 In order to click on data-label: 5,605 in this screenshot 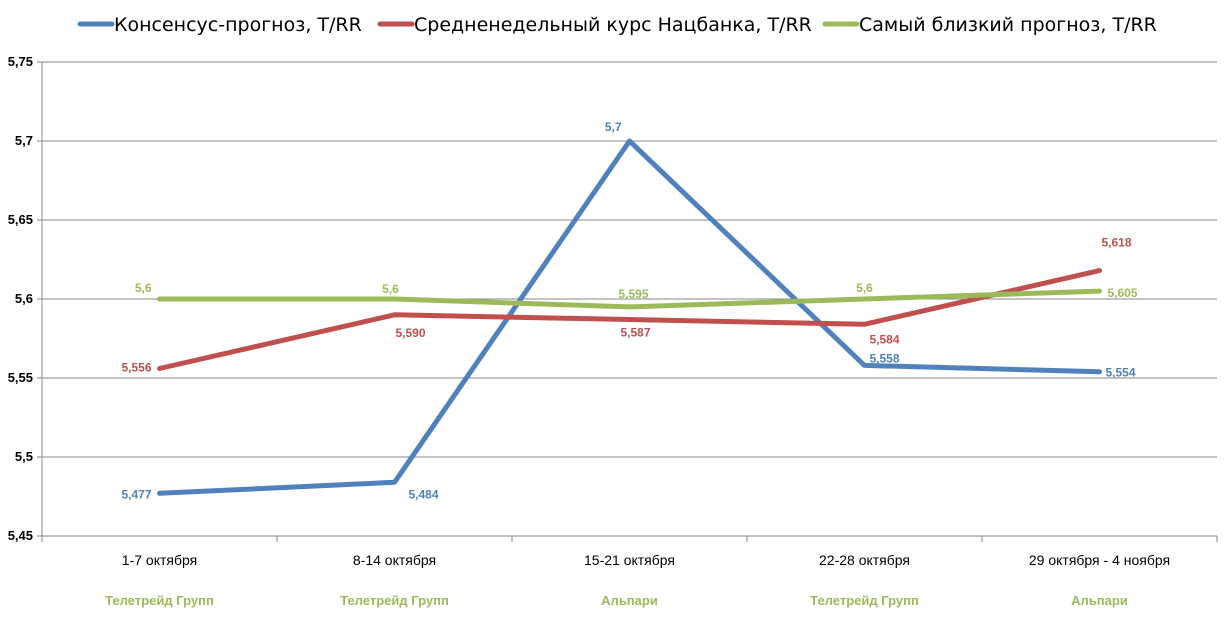, I will do `click(1123, 293)`.